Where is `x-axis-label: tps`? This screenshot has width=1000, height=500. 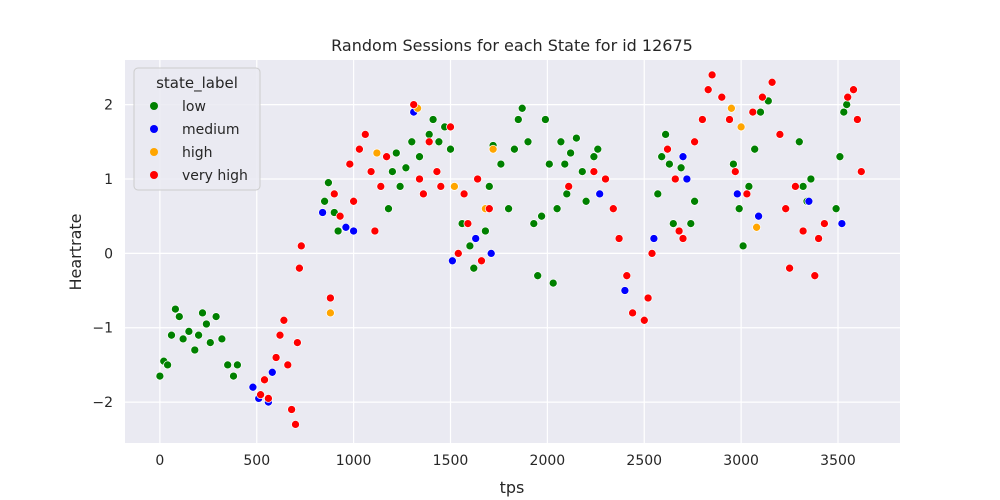
x-axis-label: tps is located at coordinates (512, 487).